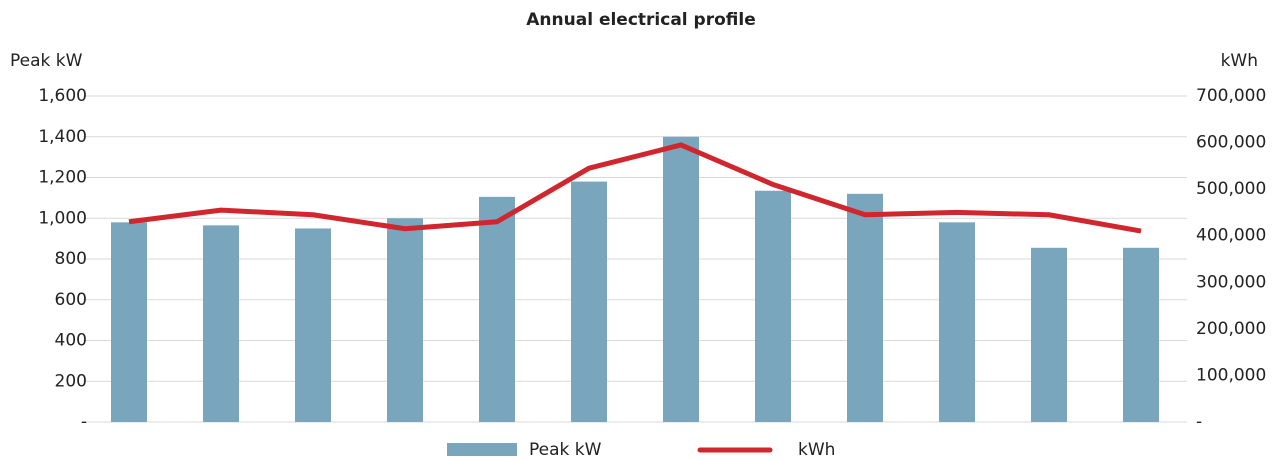 This screenshot has width=1283, height=461. What do you see at coordinates (71, 300) in the screenshot?
I see `y-tick-label: 600` at bounding box center [71, 300].